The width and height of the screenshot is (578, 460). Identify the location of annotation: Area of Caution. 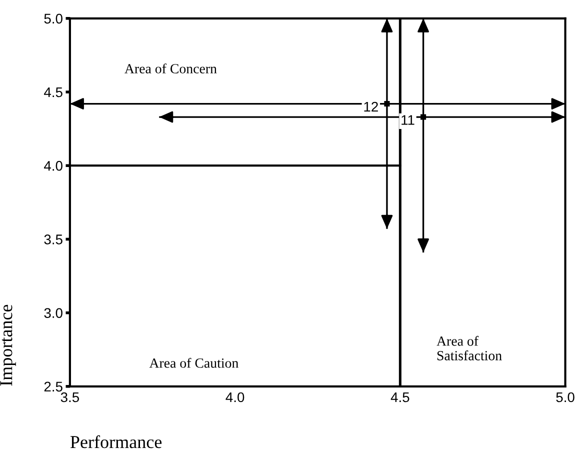
(193, 363).